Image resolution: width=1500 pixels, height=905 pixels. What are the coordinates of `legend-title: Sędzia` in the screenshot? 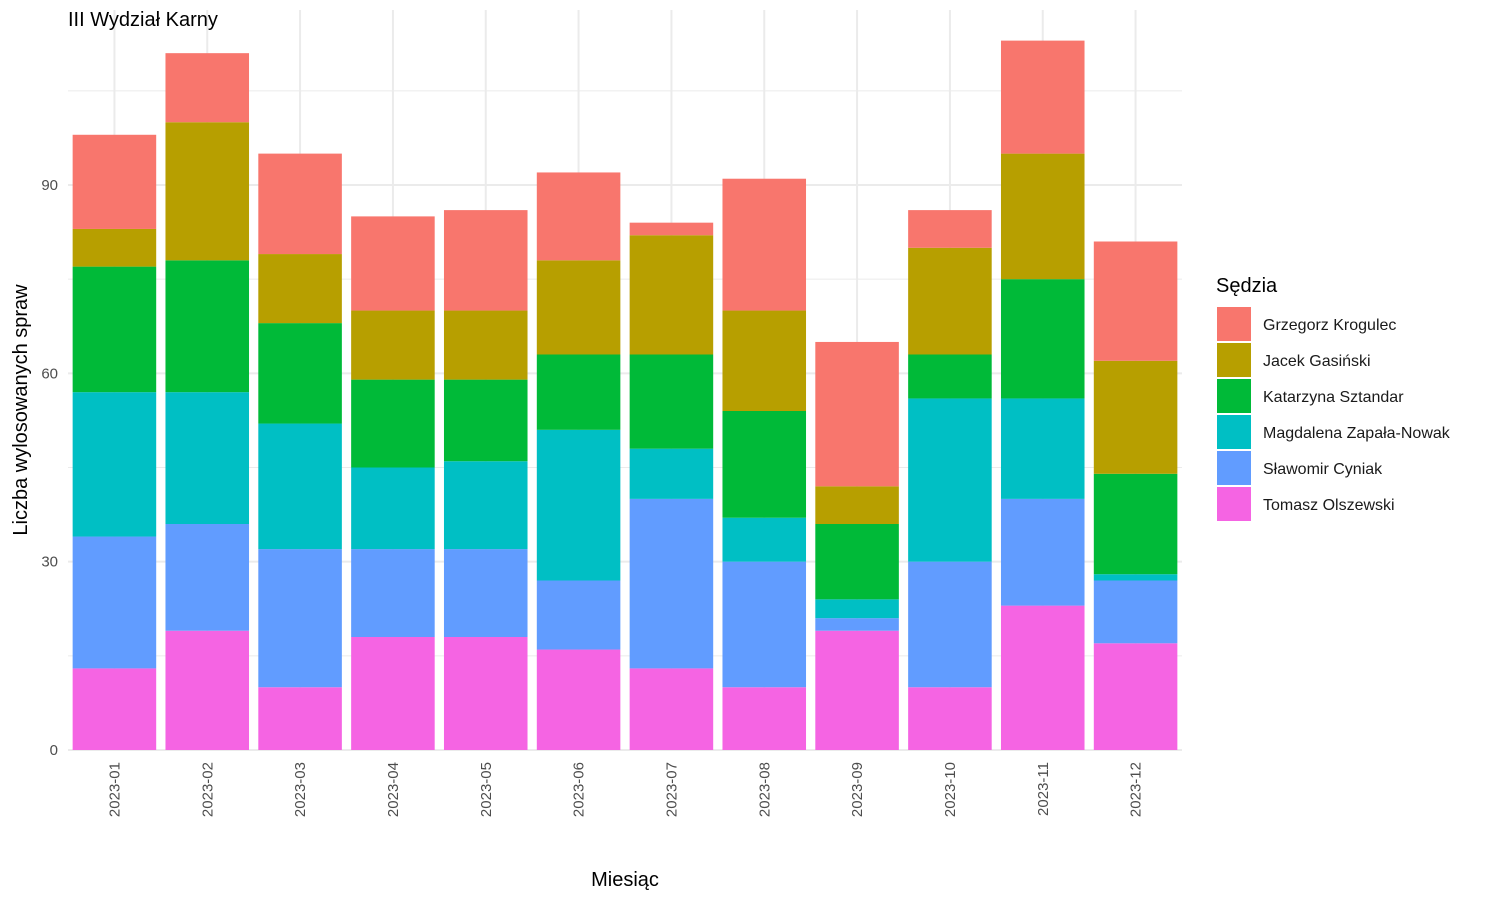 It's located at (1247, 286).